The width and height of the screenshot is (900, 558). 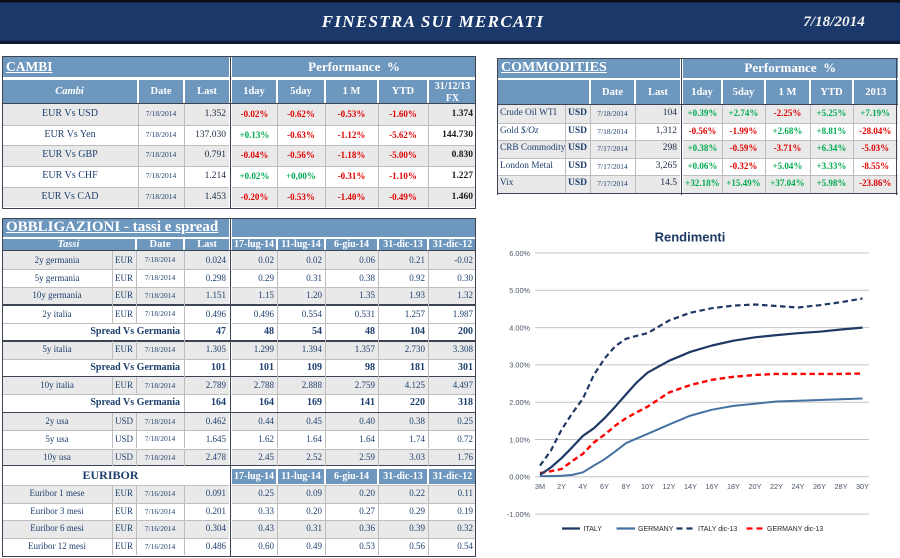 I want to click on svg-text: GERMANY dic-13, so click(x=795, y=529).